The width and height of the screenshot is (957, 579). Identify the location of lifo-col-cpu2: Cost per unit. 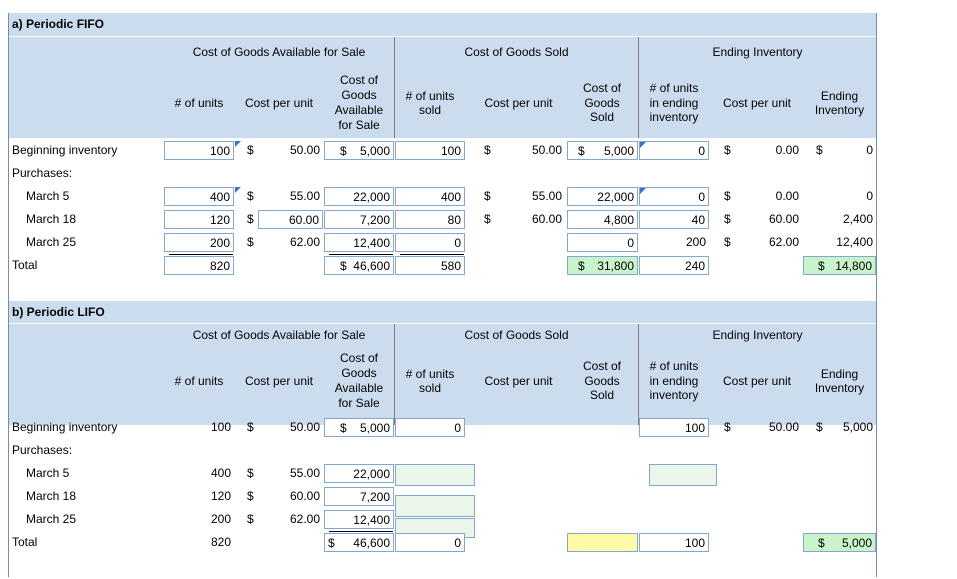
(518, 381).